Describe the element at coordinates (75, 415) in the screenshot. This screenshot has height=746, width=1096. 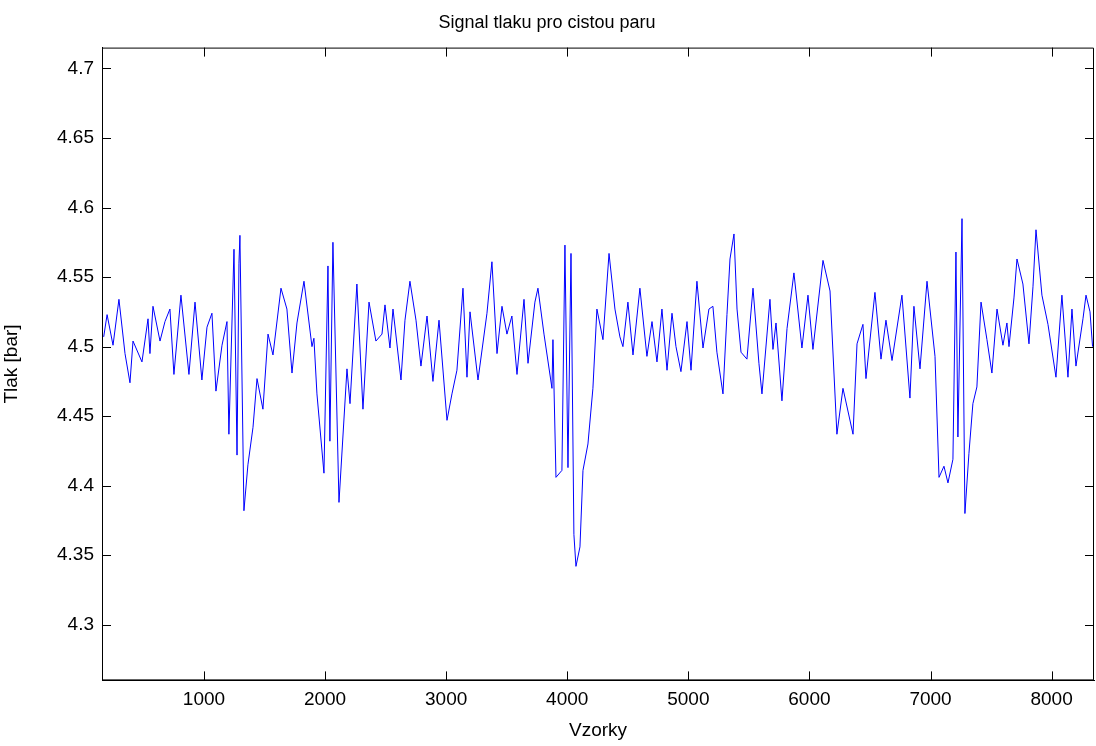
I see `y-tick-label: 4.45` at that location.